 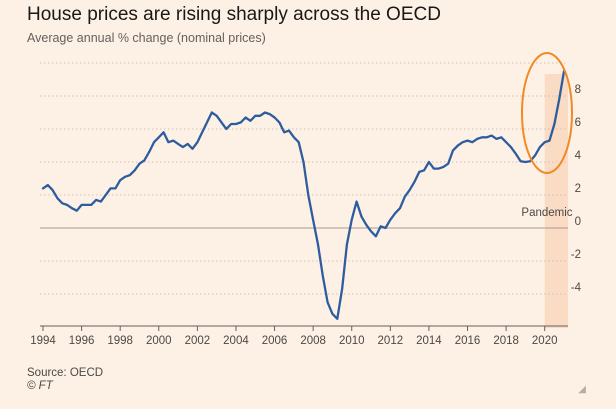 I want to click on y-tick-label-8: 8, so click(x=578, y=90).